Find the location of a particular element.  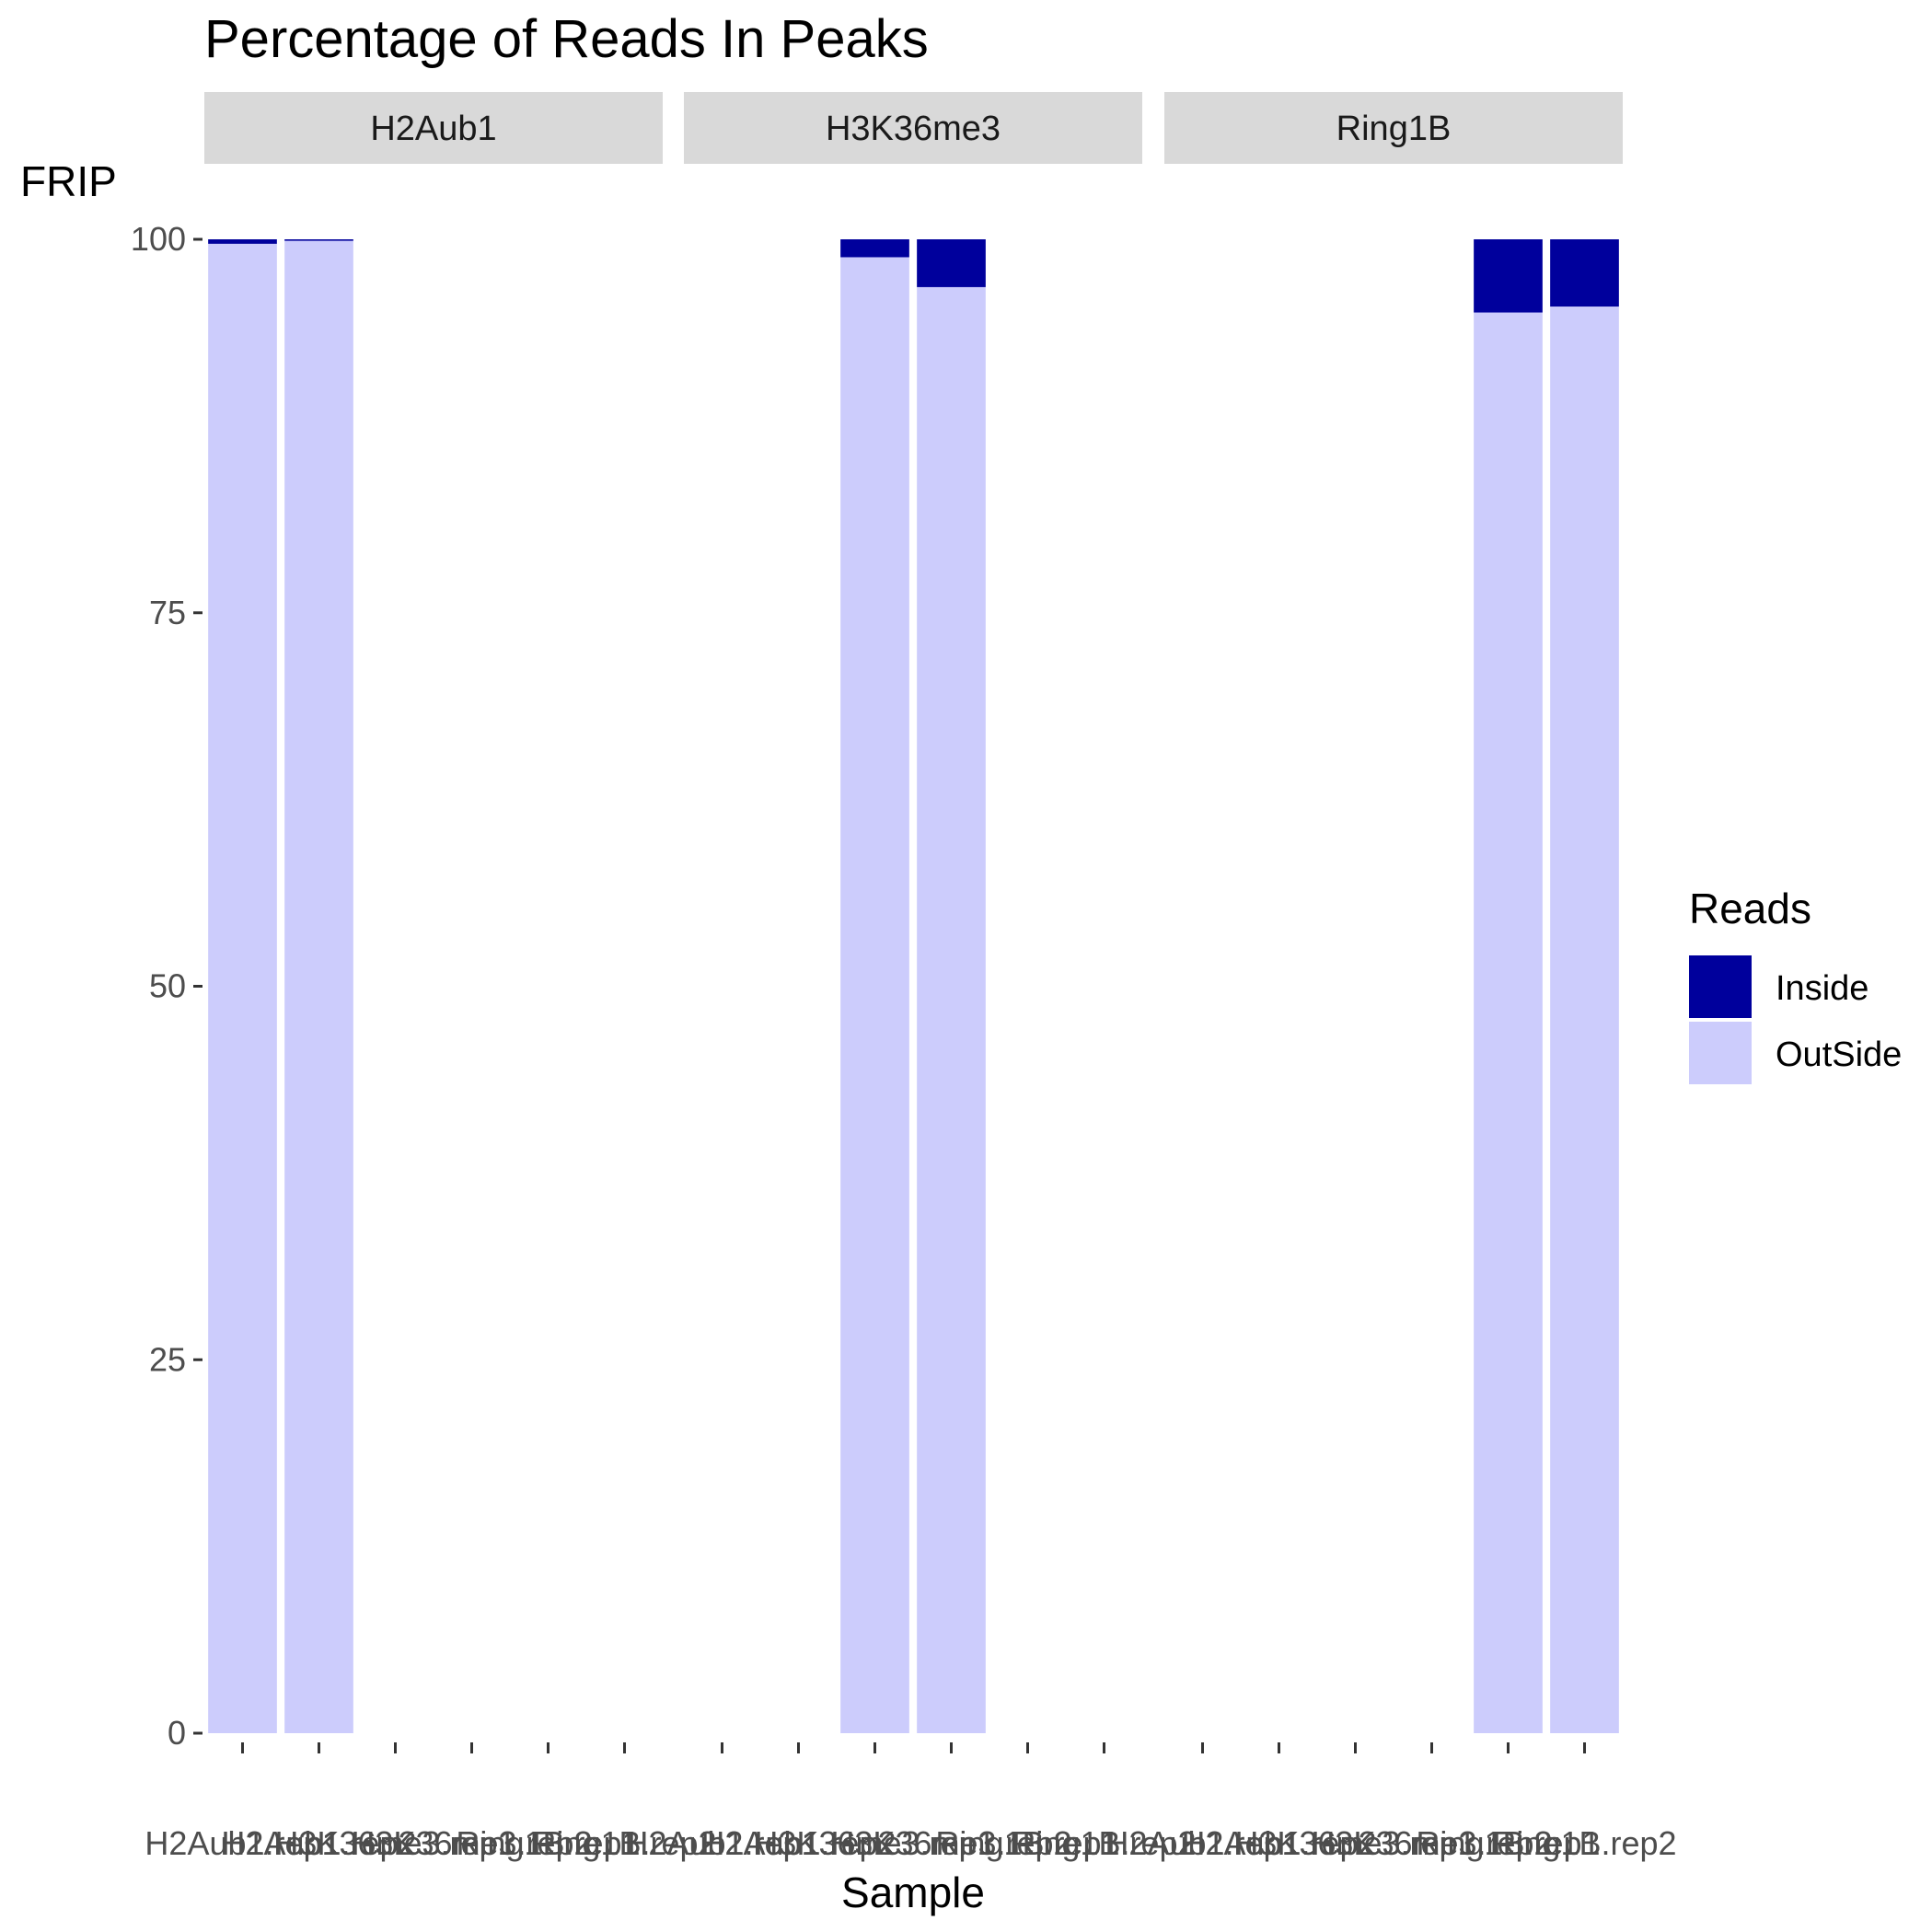

bar-inside-h3k36me3-rep1 is located at coordinates (875, 248).